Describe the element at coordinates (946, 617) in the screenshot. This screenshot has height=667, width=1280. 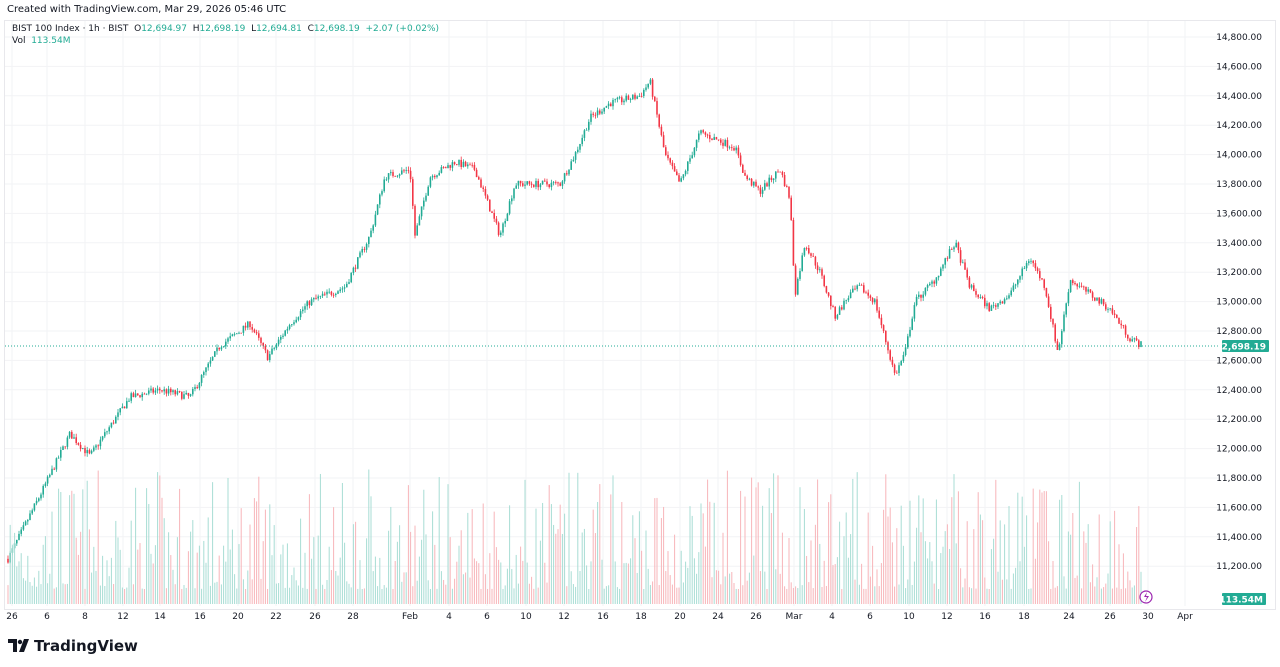
I see `x-tick-label: 12` at that location.